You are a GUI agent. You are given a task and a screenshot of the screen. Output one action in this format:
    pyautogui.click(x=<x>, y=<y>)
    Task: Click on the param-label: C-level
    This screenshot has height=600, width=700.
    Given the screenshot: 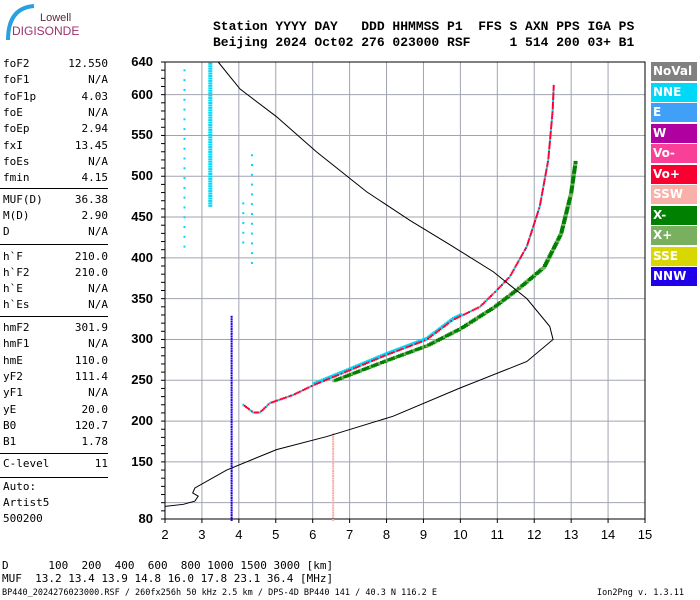 What is the action you would take?
    pyautogui.click(x=26, y=463)
    